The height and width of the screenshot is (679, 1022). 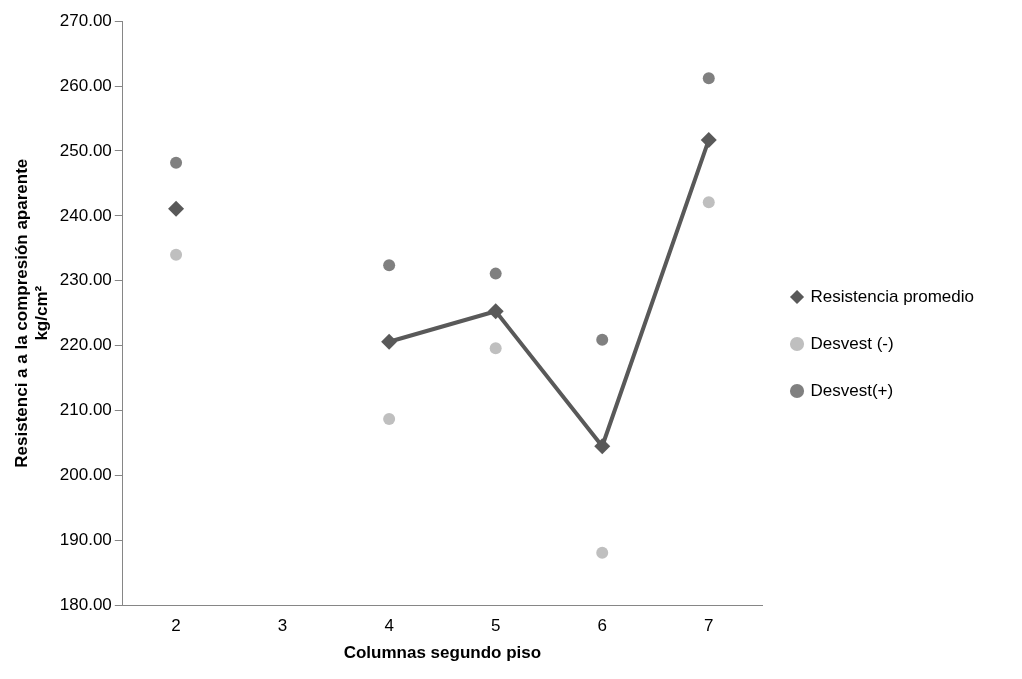 What do you see at coordinates (709, 626) in the screenshot?
I see `x-tick-label: 7` at bounding box center [709, 626].